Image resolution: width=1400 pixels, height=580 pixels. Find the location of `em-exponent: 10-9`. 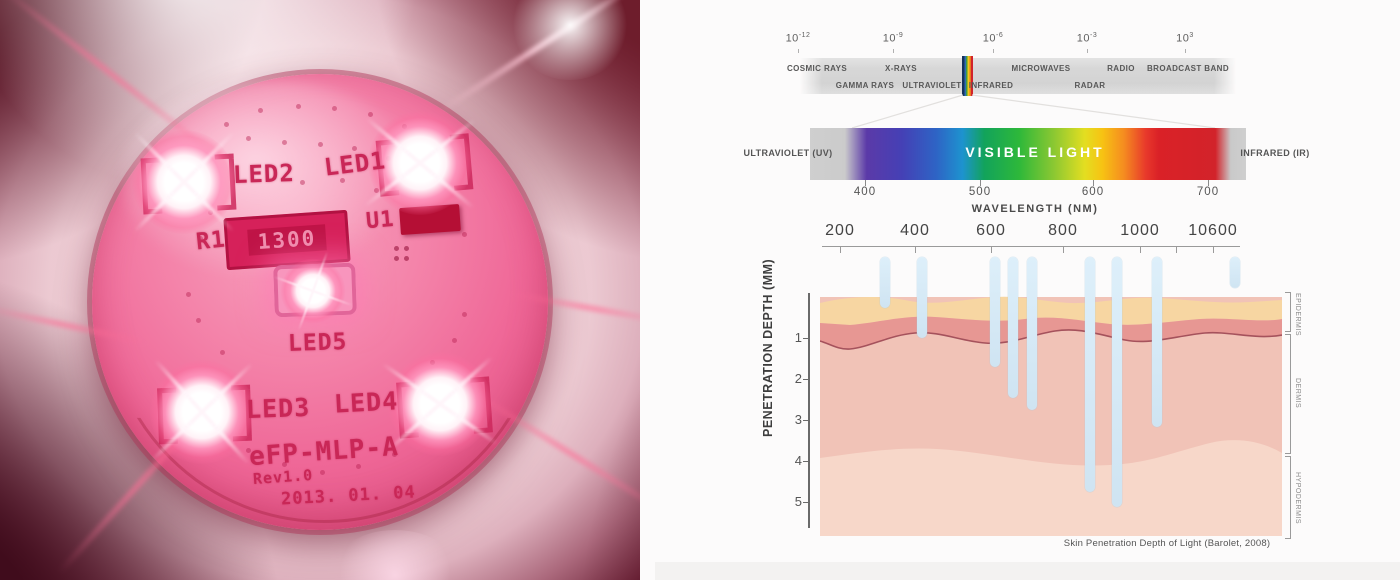

em-exponent: 10-9 is located at coordinates (893, 38).